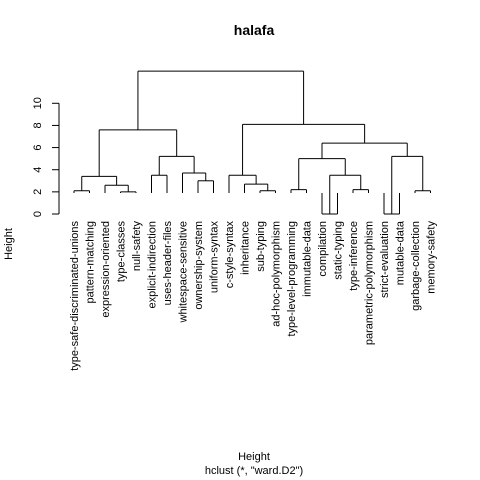 Image resolution: width=480 pixels, height=480 pixels. What do you see at coordinates (277, 274) in the screenshot?
I see `leaf-label: ad-hoc-polymorphism` at bounding box center [277, 274].